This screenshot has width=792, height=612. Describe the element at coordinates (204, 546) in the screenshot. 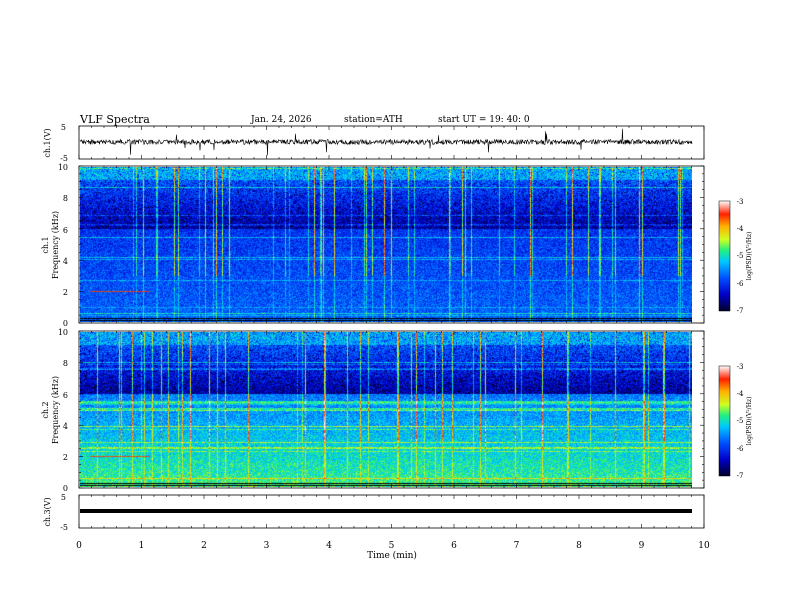

I see `xtick-label-2: 2` at that location.